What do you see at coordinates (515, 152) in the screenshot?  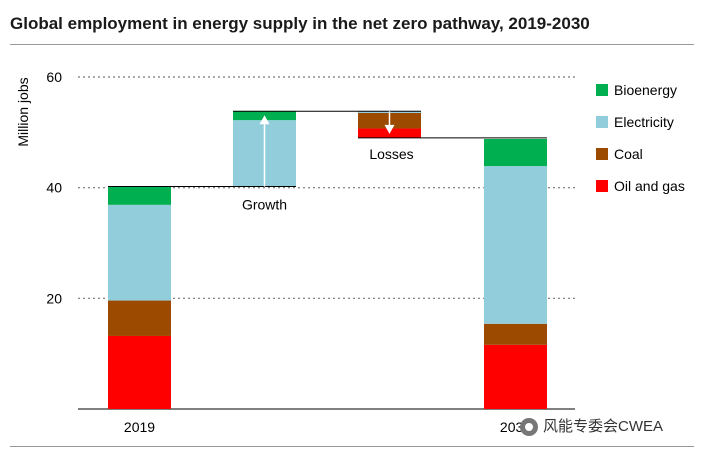 I see `bar-2030-bioenergy` at bounding box center [515, 152].